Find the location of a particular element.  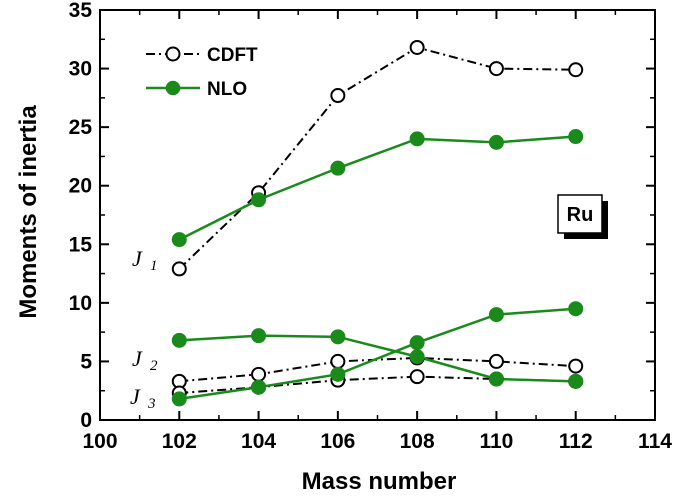

x-tick-label: 102 is located at coordinates (179, 441).